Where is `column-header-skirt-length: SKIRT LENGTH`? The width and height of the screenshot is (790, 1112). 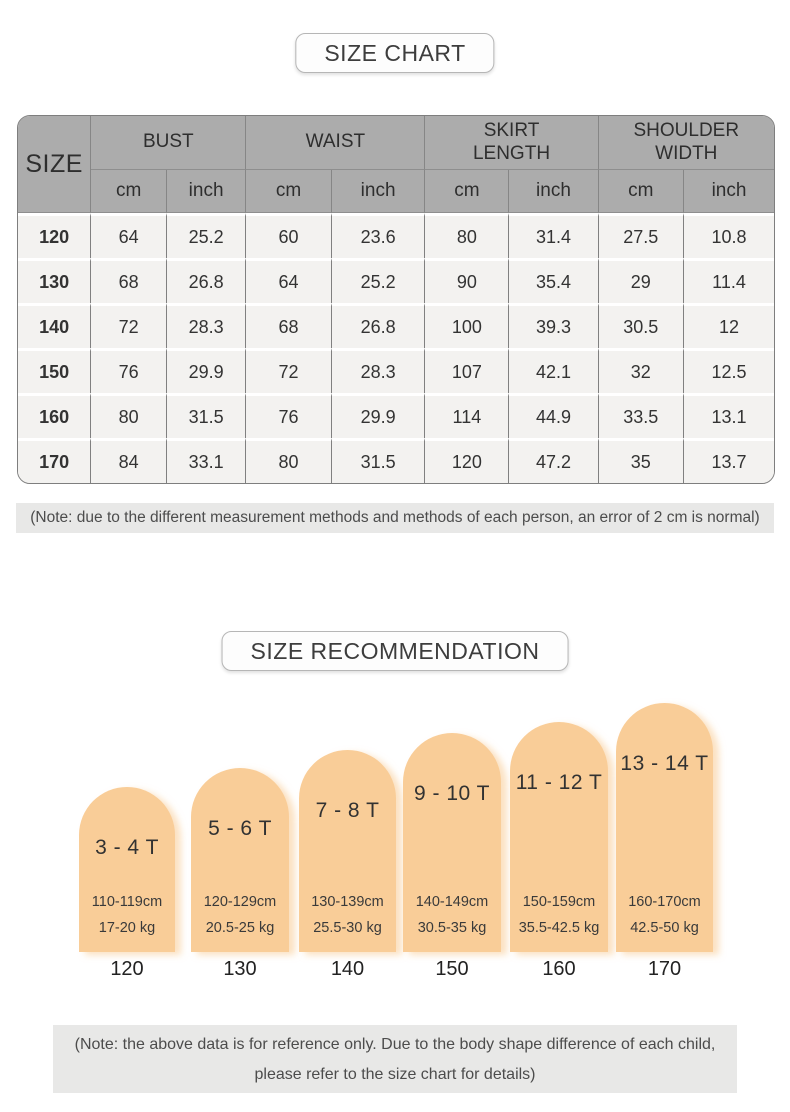 column-header-skirt-length: SKIRT LENGTH is located at coordinates (512, 143).